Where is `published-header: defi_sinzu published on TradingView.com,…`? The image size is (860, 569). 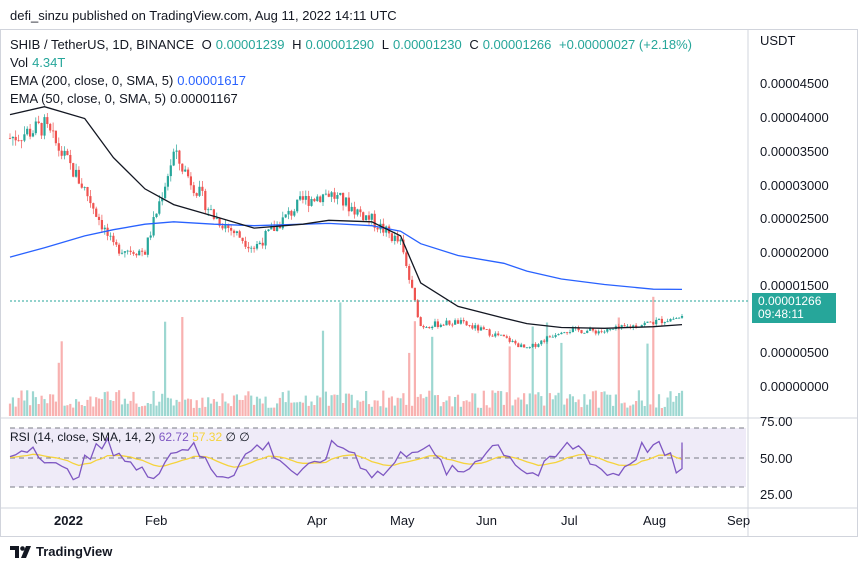
published-header: defi_sinzu published on TradingView.com,… is located at coordinates (203, 15).